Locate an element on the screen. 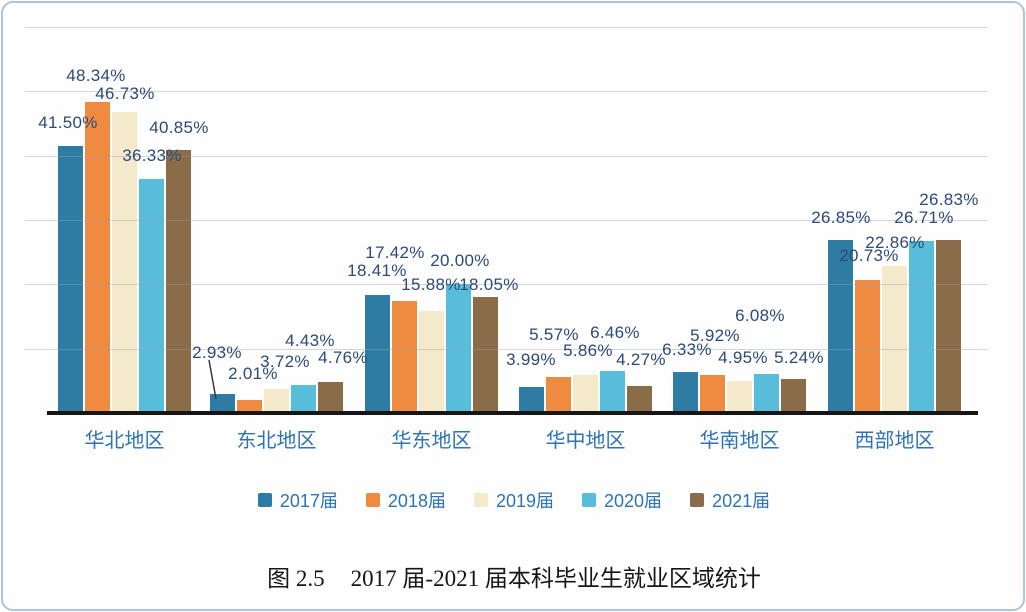 Image resolution: width=1026 pixels, height=612 pixels. value-label-2021届-华东地区: 18.05% is located at coordinates (489, 284).